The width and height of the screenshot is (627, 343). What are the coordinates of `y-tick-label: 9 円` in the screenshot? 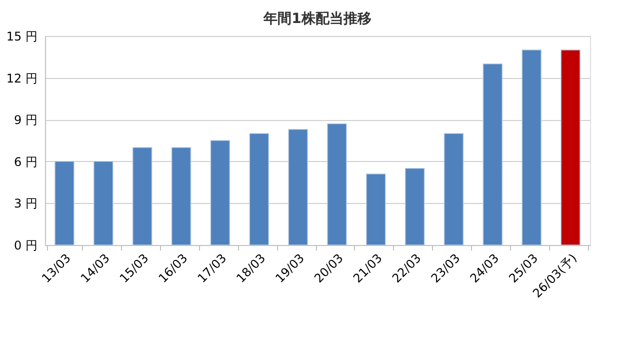 It's located at (26, 120).